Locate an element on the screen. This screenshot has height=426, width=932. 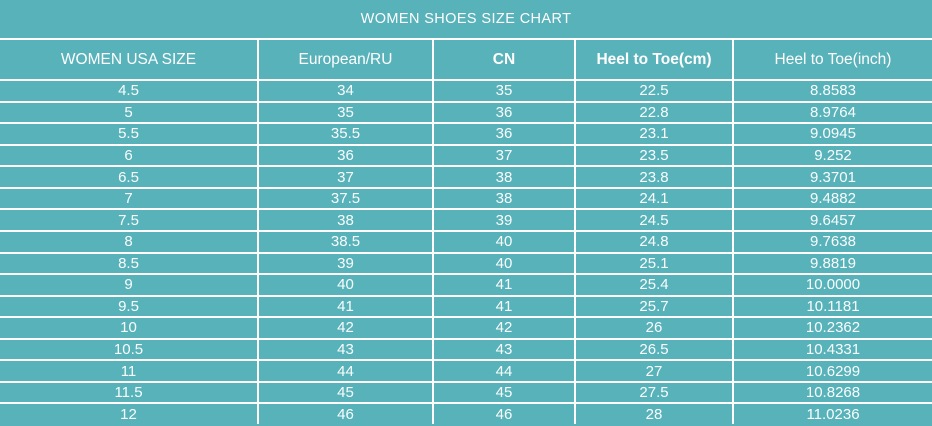
table-cell: 9.7638 is located at coordinates (833, 241).